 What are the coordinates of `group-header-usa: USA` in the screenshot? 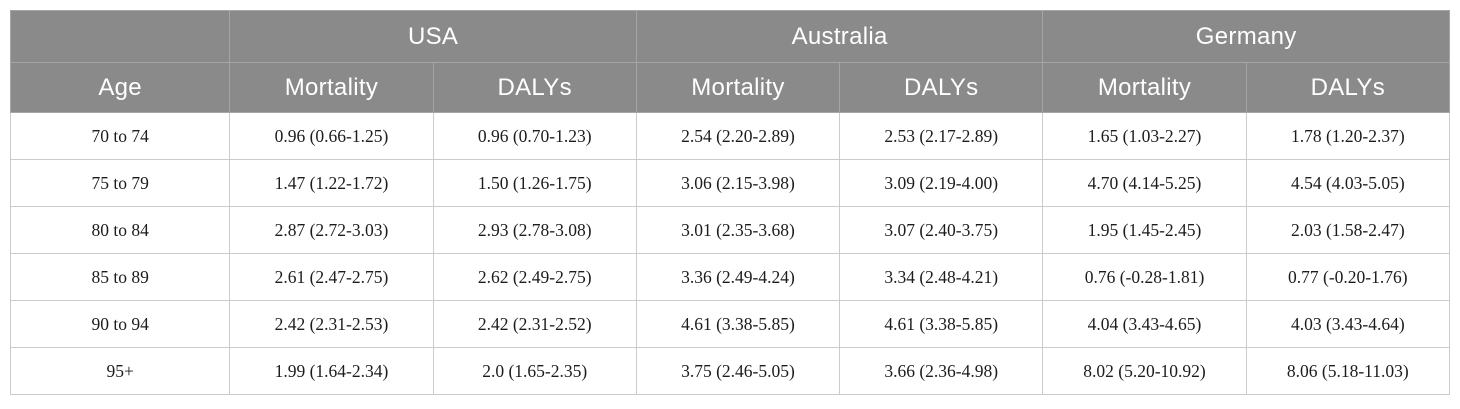 It's located at (433, 36).